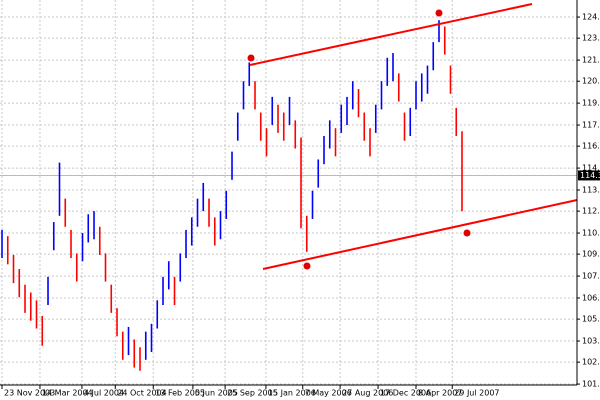  Describe the element at coordinates (180, 393) in the screenshot. I see `x-tick-label: 13 Feb 2005` at that location.